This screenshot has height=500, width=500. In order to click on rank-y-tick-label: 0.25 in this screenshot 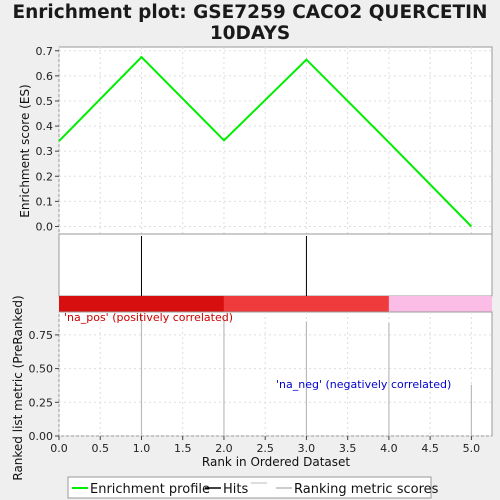, I will do `click(41, 402)`.